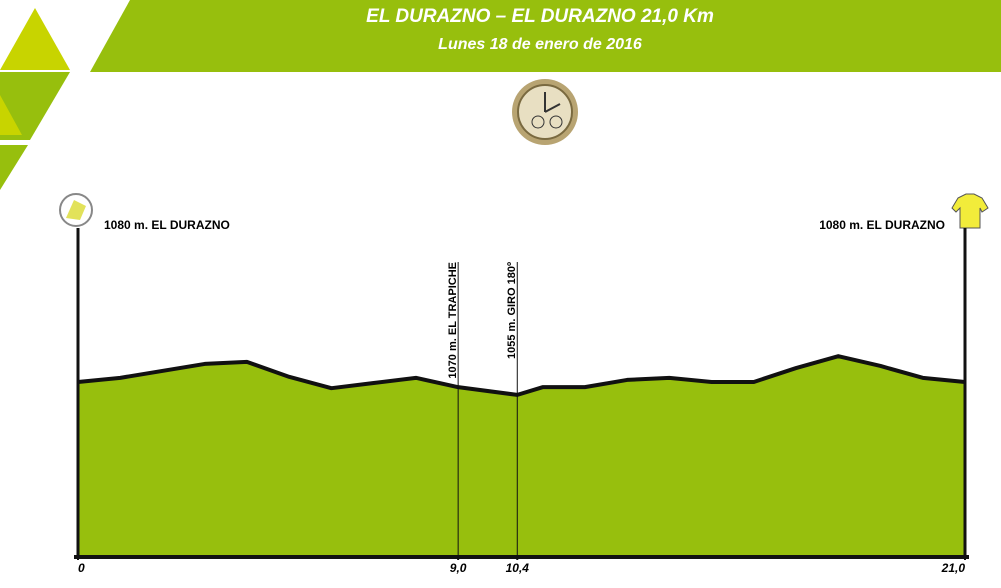  Describe the element at coordinates (458, 568) in the screenshot. I see `x-tick-label: 9,0` at that location.